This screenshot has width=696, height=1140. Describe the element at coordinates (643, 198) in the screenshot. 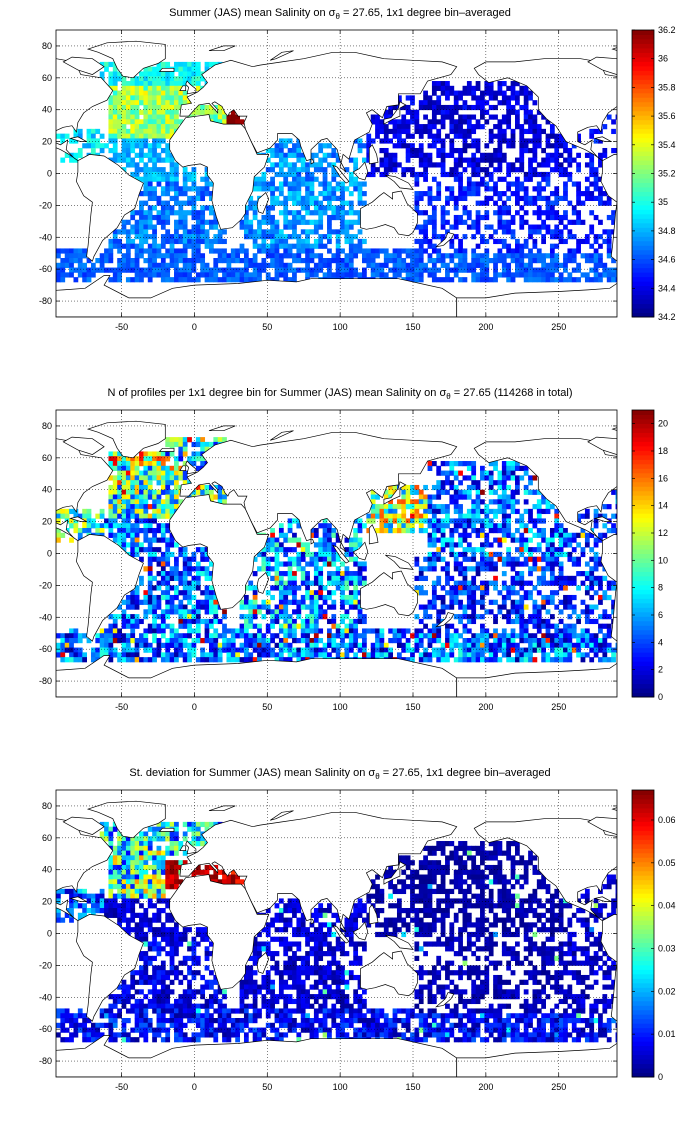

I see `colorbar-step` at that location.